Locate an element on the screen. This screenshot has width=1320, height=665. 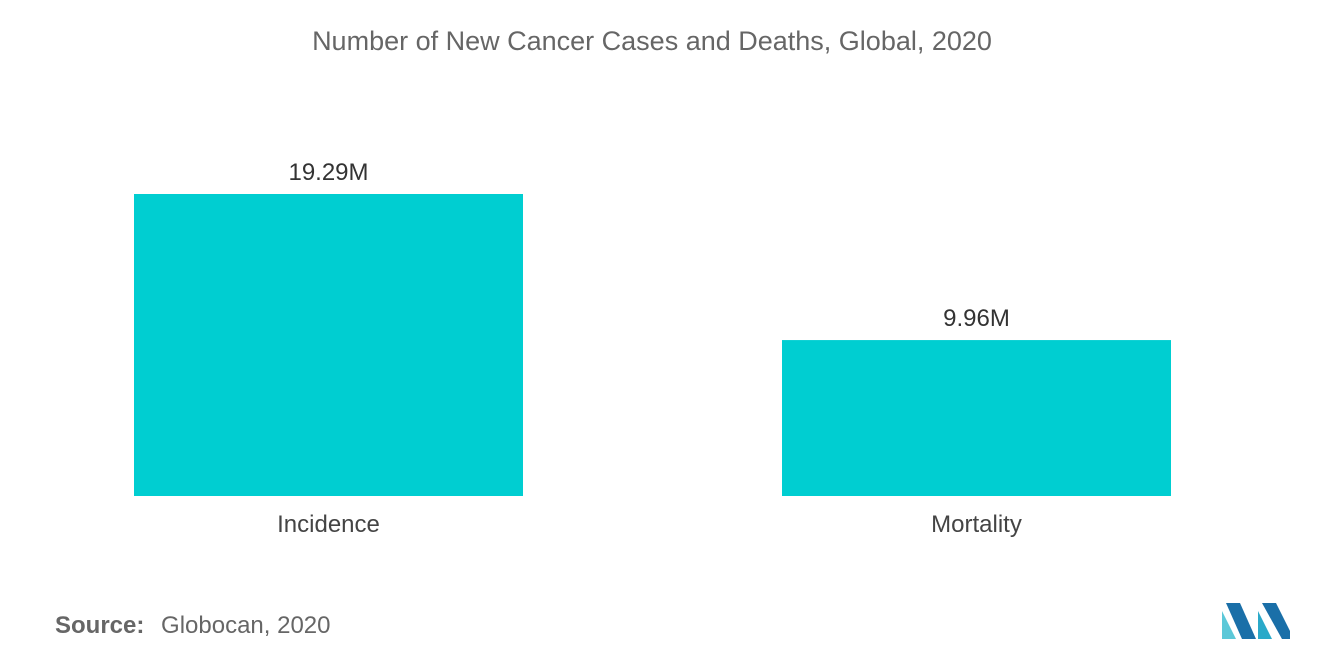
source-value: Globocan, 2020 is located at coordinates (246, 625).